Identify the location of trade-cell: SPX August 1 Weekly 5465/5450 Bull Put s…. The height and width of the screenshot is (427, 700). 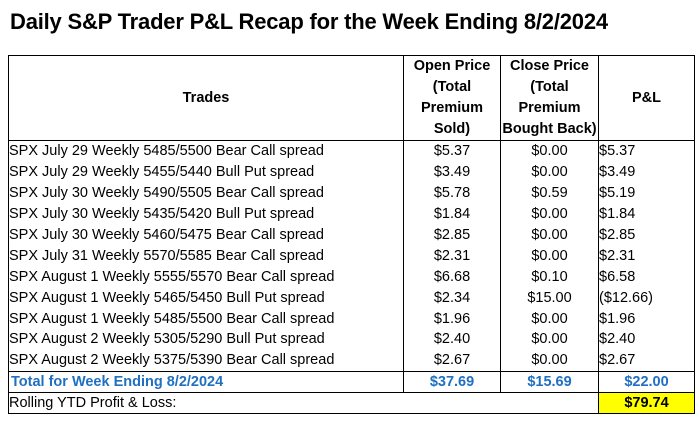
(206, 298).